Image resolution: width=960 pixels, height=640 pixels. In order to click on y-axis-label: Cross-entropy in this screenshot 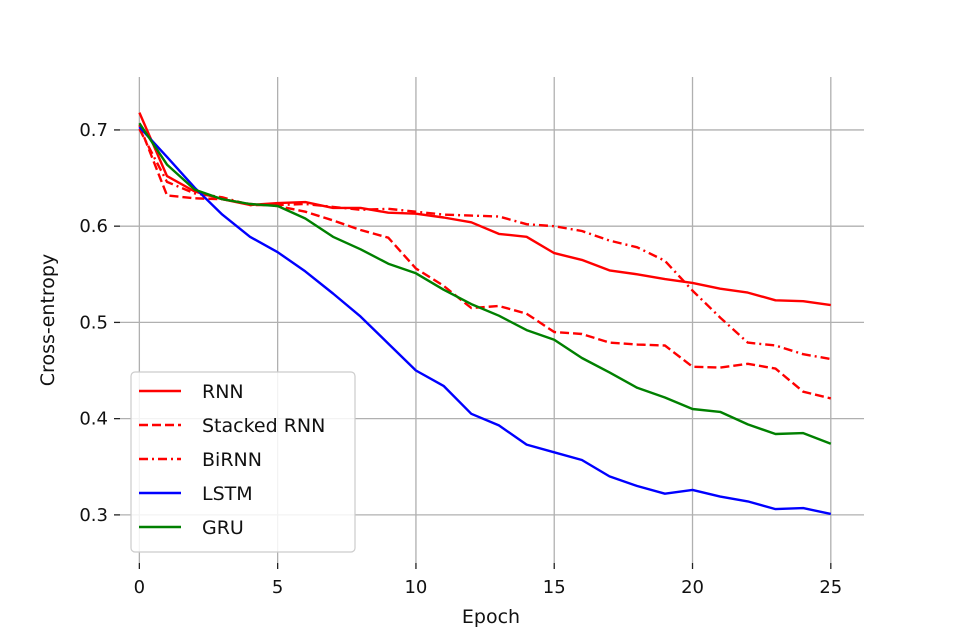, I will do `click(48, 320)`.